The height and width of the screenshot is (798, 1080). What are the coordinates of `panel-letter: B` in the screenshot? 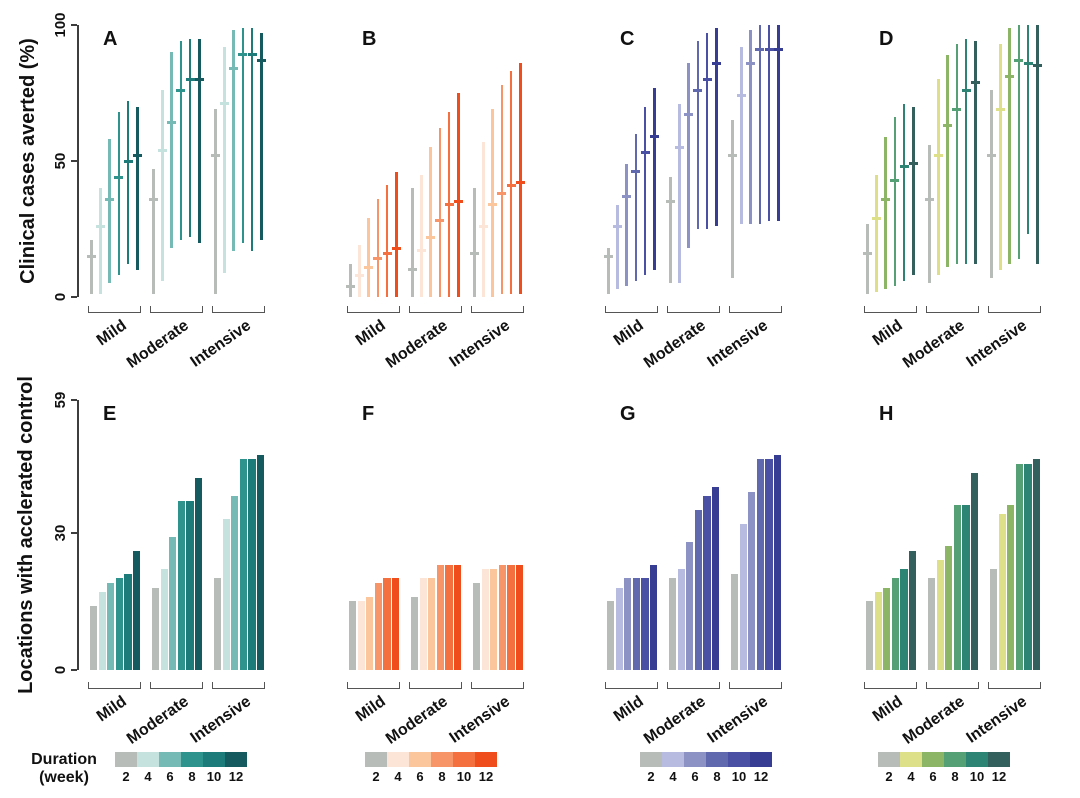 It's located at (369, 39).